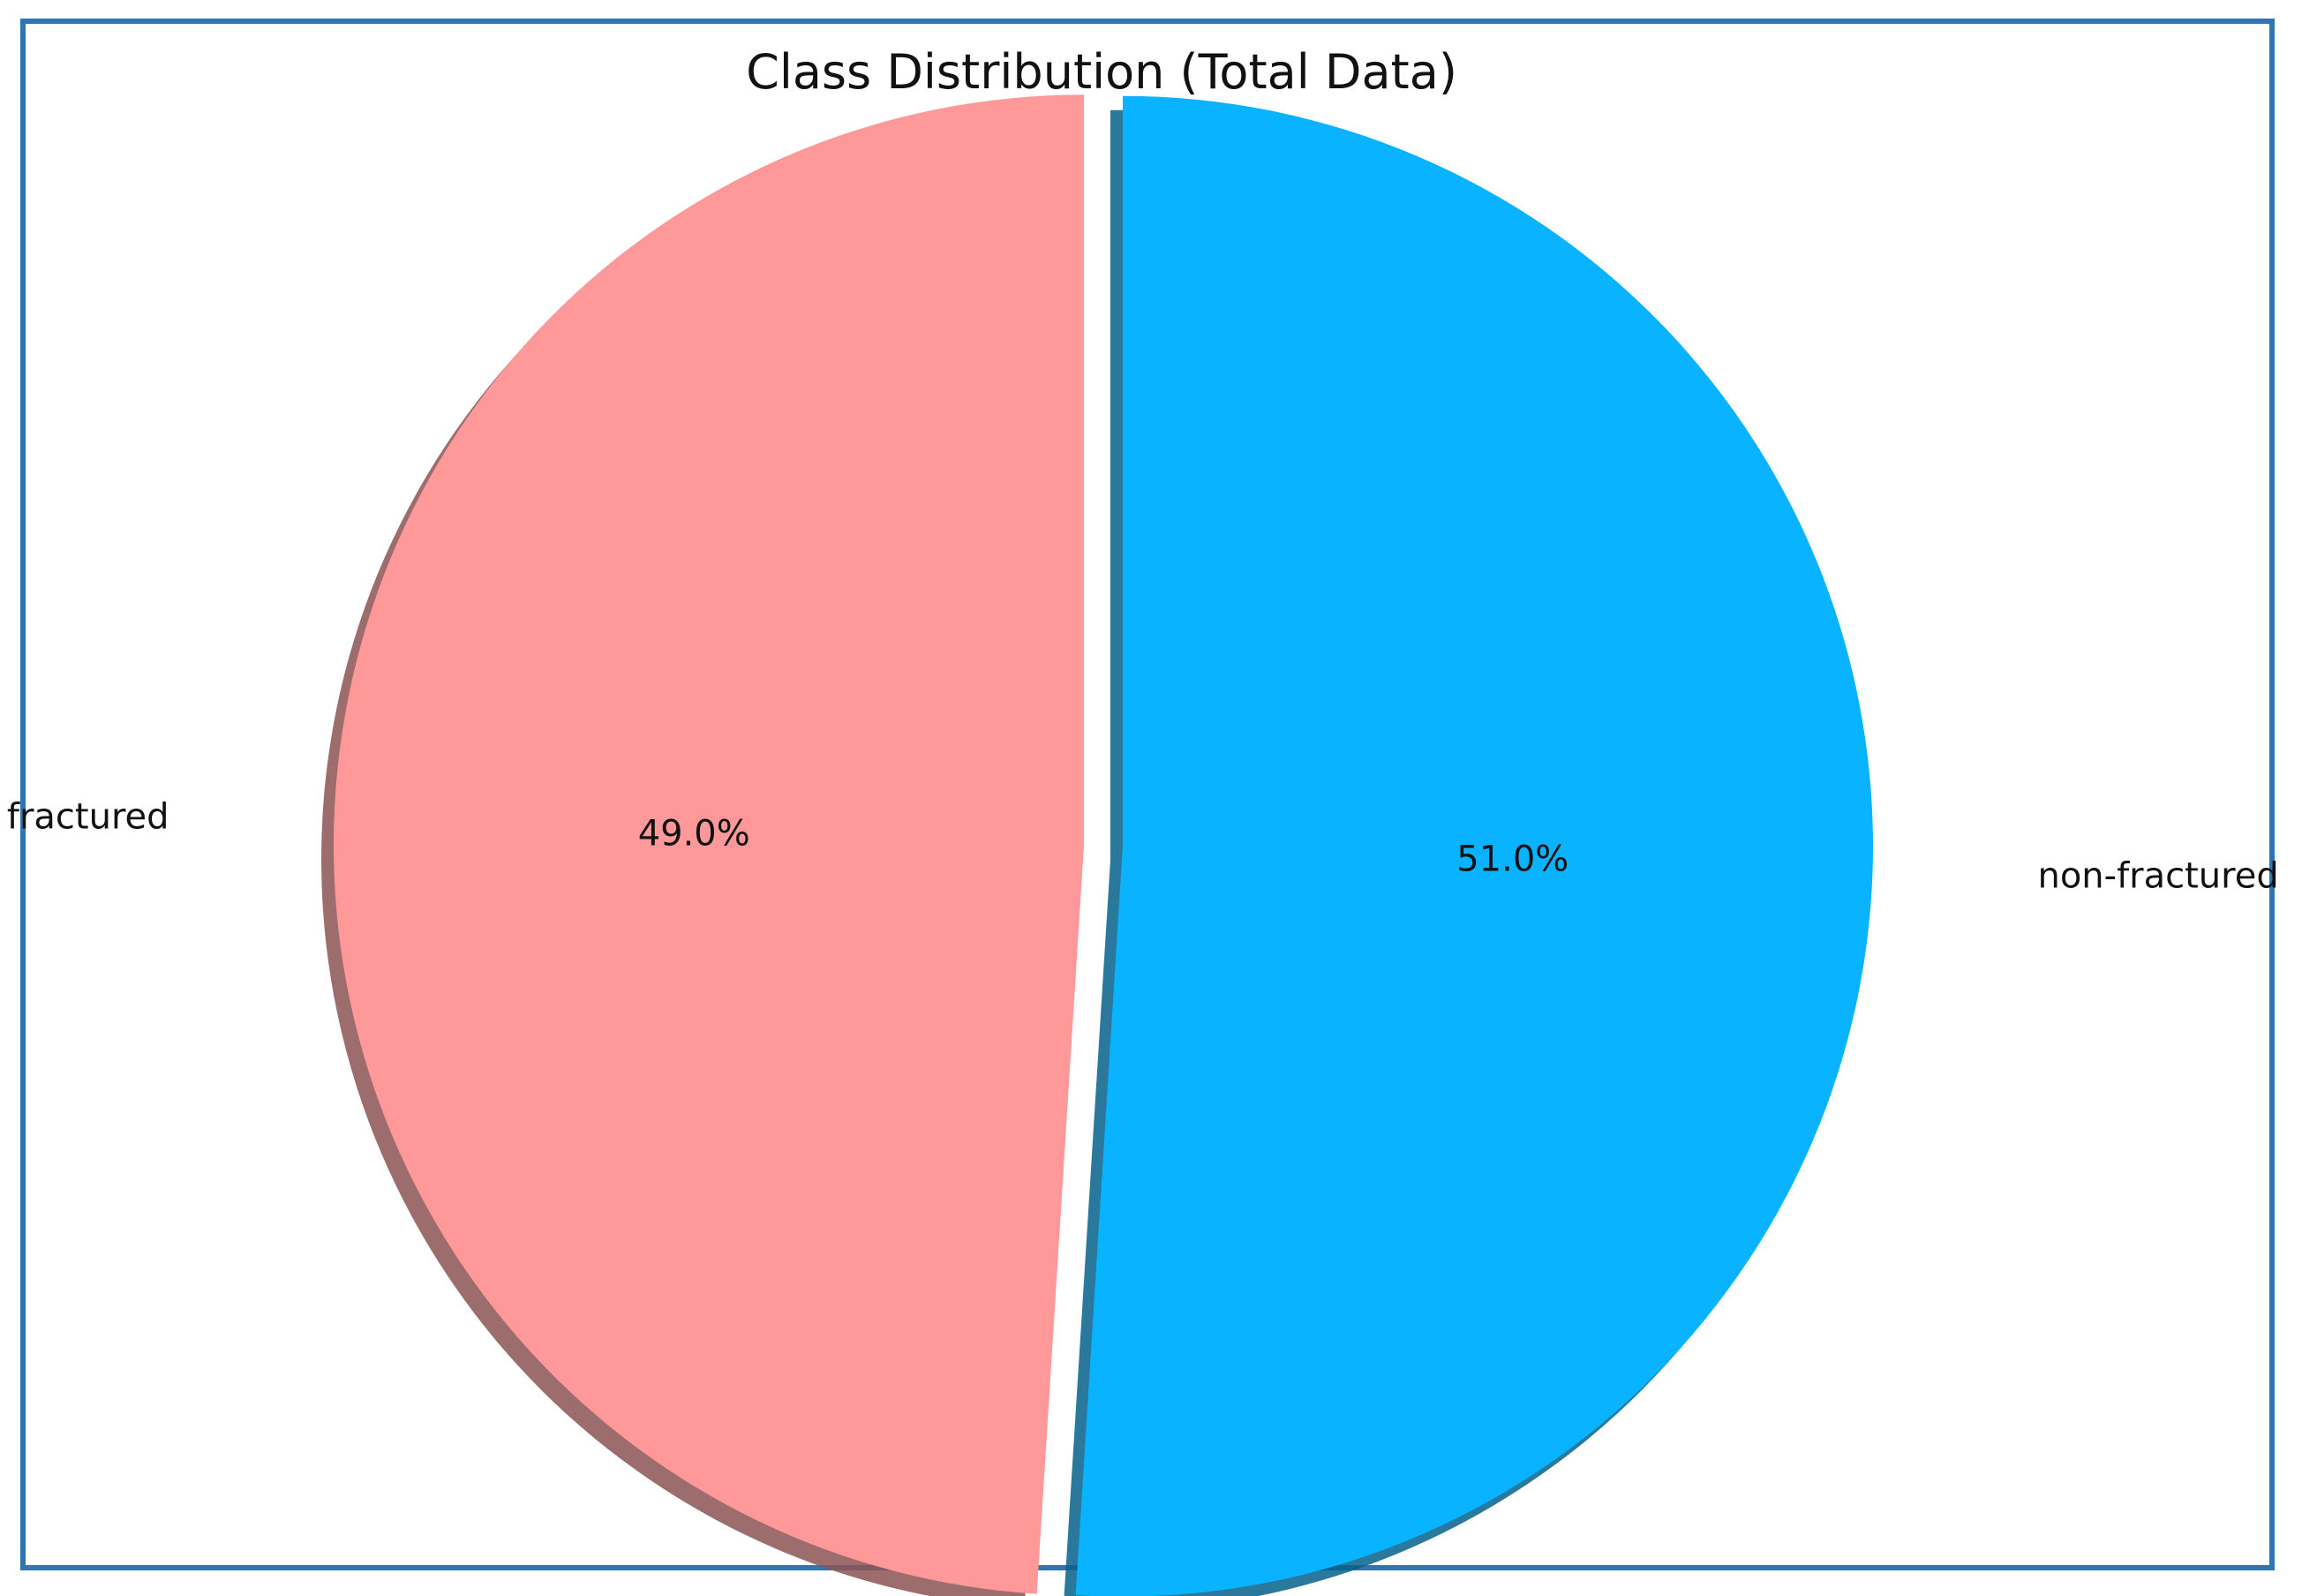 The width and height of the screenshot is (2302, 1596). Describe the element at coordinates (1143, 847) in the screenshot. I see `pie-label-layer: 49.0% fractured 51.0% non-fractured` at that location.